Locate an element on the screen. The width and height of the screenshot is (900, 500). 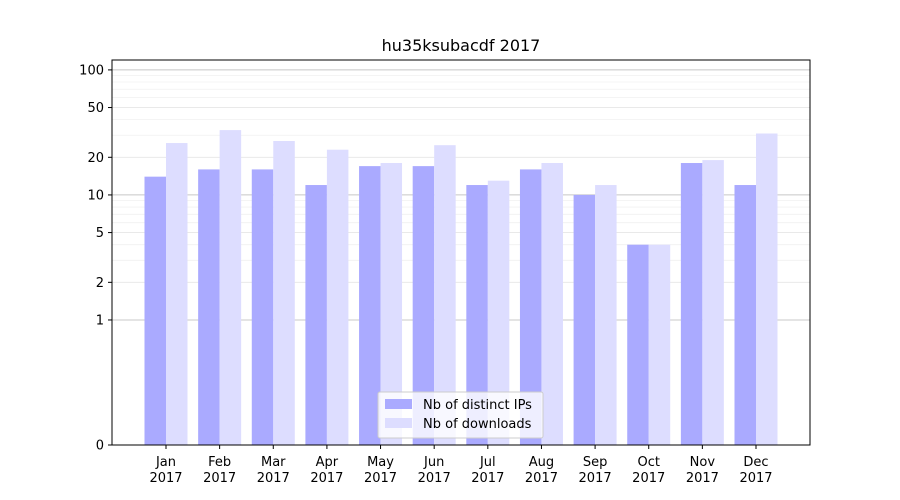
x-tick-label: Nov is located at coordinates (703, 462).